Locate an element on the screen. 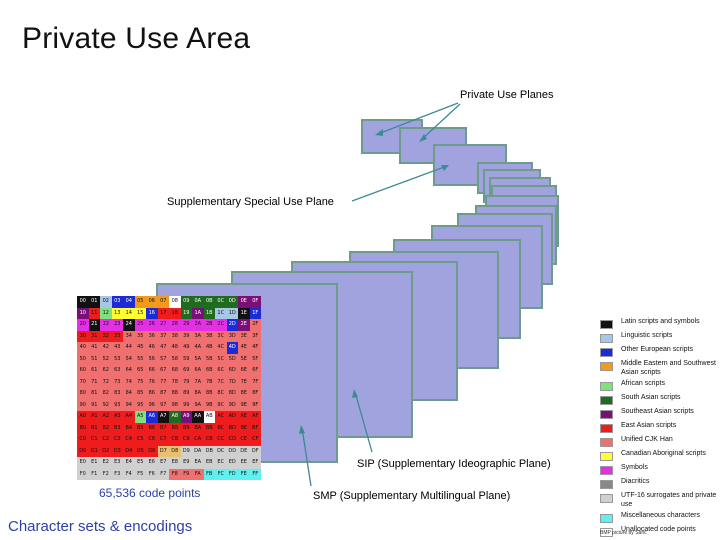 This screenshot has width=720, height=540. bmp-cell: 13 is located at coordinates (117, 313).